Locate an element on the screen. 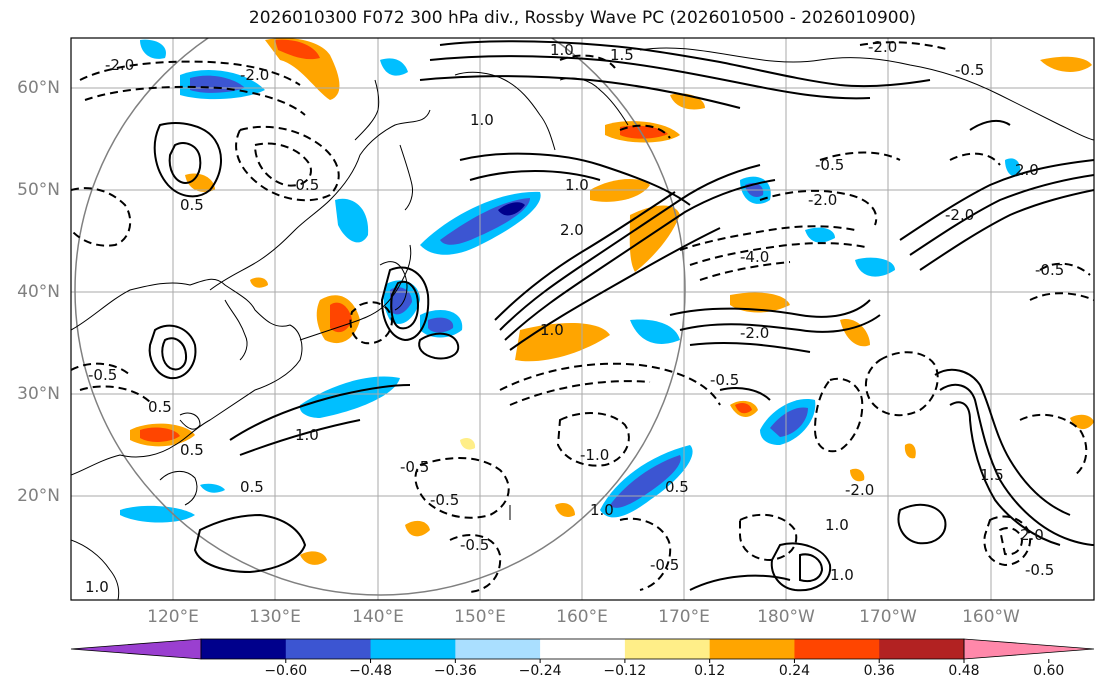 The image size is (1105, 692). contour-label: -1.0 is located at coordinates (594, 455).